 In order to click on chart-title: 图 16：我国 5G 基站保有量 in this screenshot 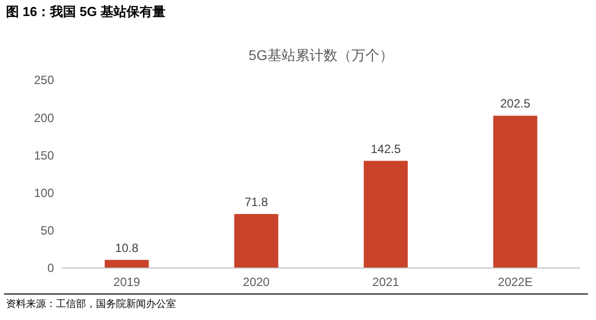, I will do `click(86, 11)`.